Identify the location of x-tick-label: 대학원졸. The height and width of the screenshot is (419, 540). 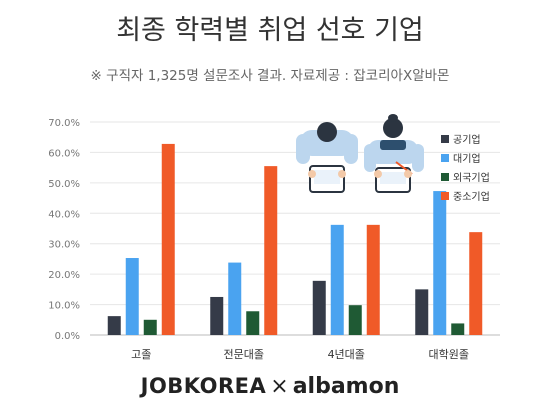
(449, 354).